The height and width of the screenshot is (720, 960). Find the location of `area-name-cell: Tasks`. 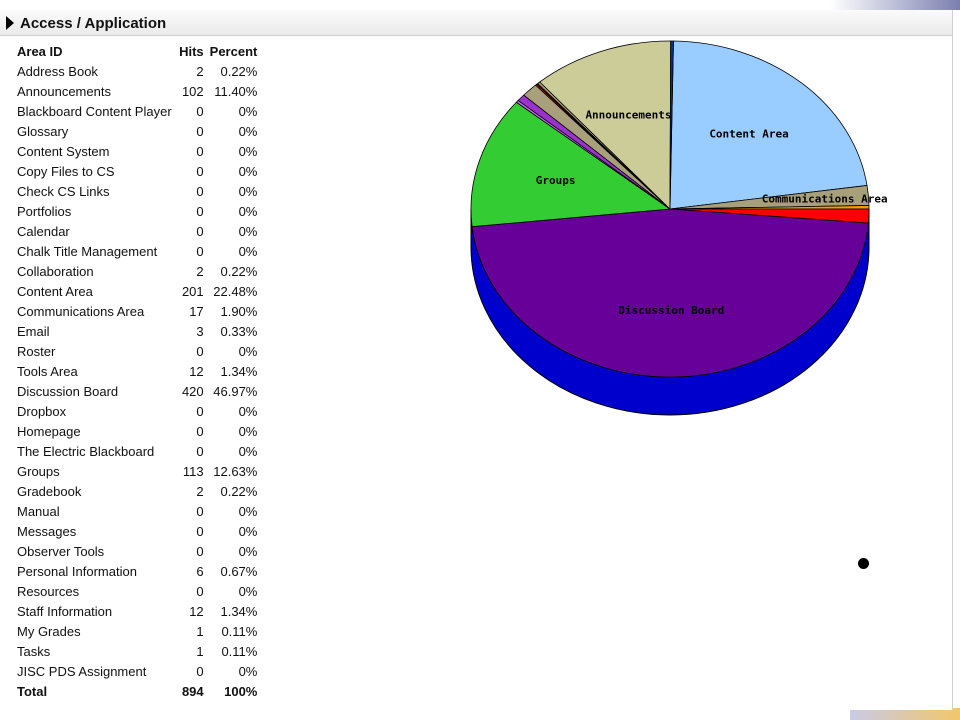

area-name-cell: Tasks is located at coordinates (34, 651).